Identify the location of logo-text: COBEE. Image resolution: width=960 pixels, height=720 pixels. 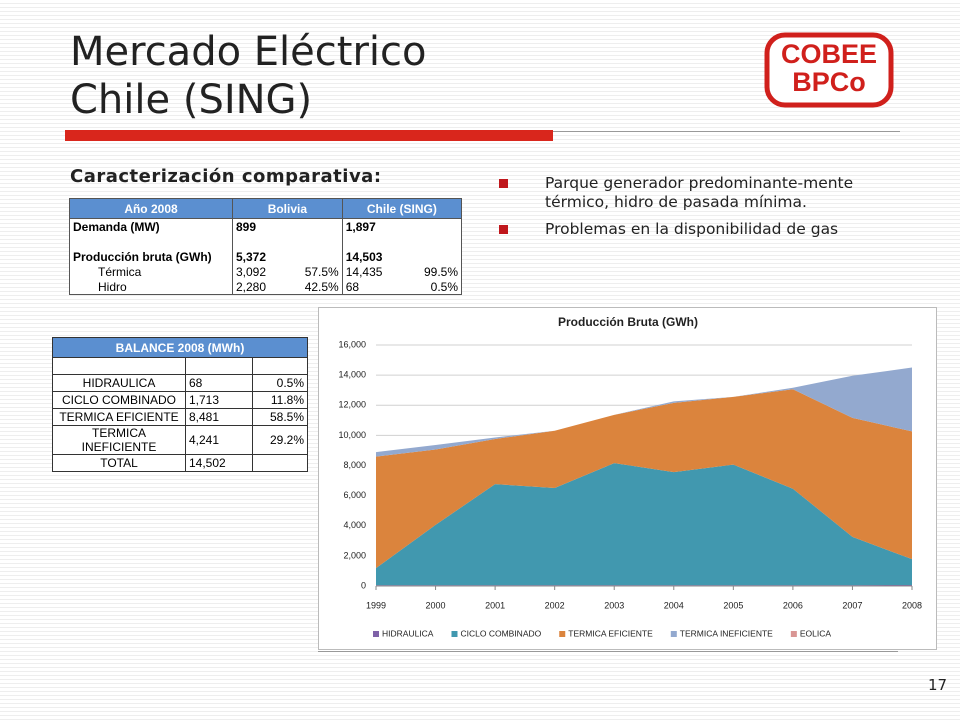
(829, 54).